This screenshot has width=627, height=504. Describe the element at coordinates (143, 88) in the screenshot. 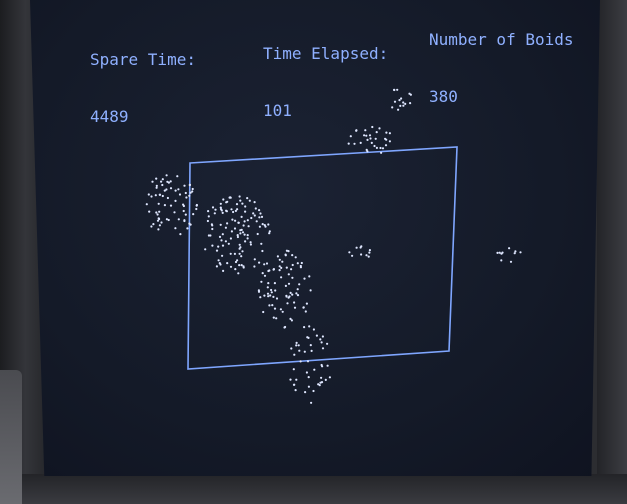

I see `spare-time-readout: Spare Time: 4489` at that location.